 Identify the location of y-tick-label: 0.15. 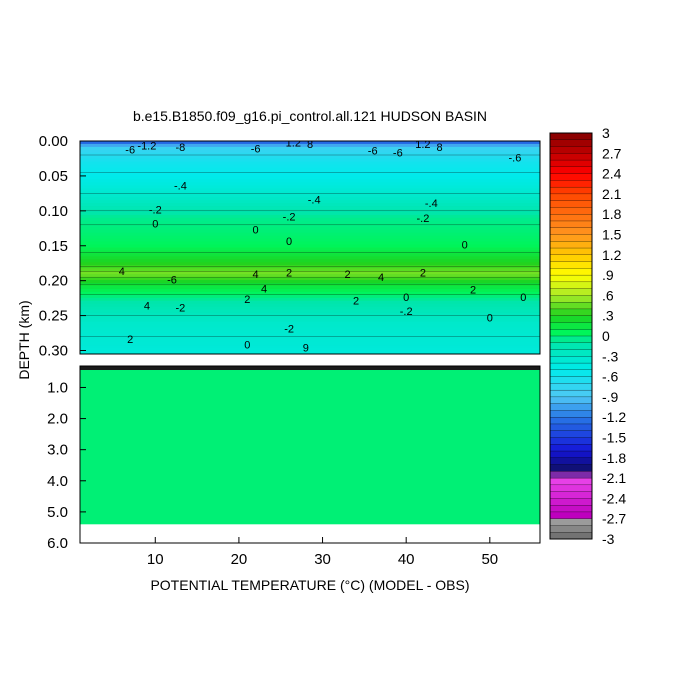
(53, 246).